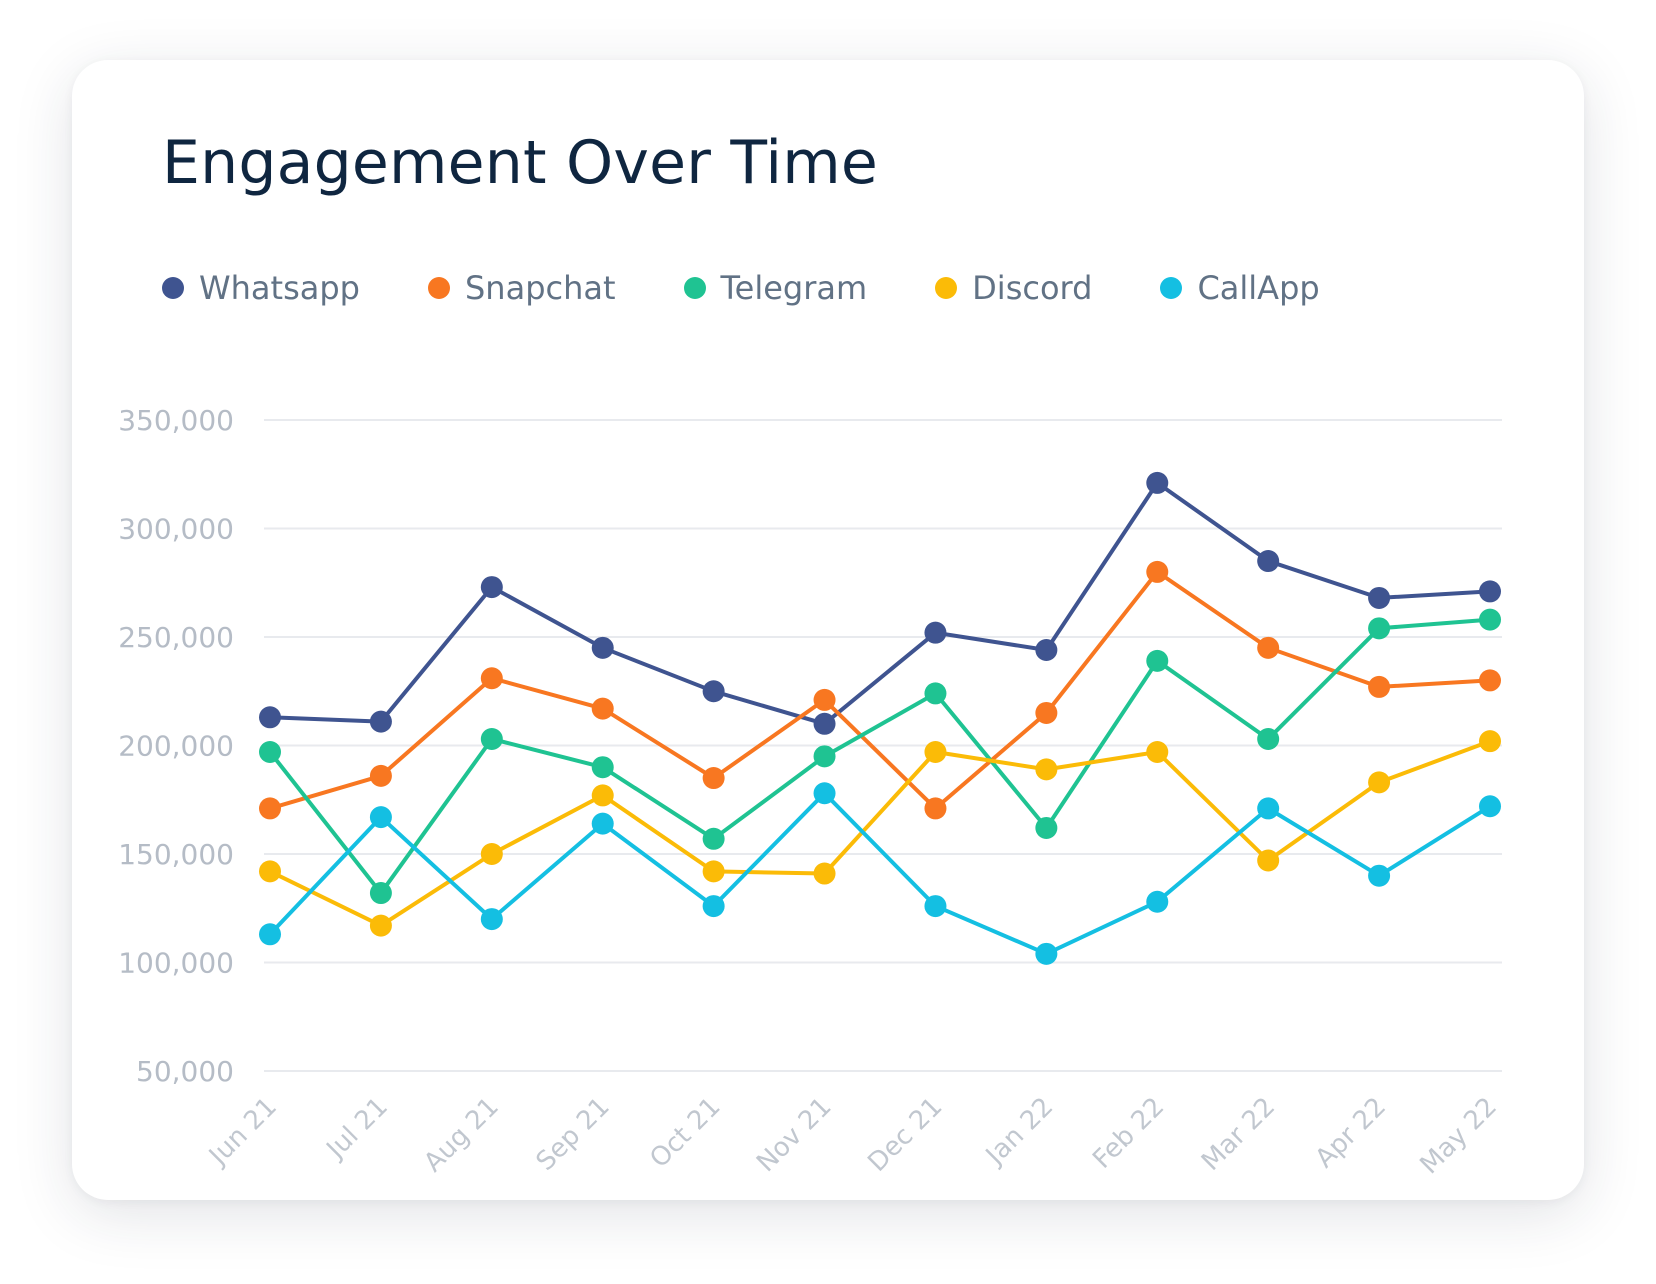 The width and height of the screenshot is (1656, 1284). Describe the element at coordinates (173, 288) in the screenshot. I see `legend-dot-whatsapp` at that location.